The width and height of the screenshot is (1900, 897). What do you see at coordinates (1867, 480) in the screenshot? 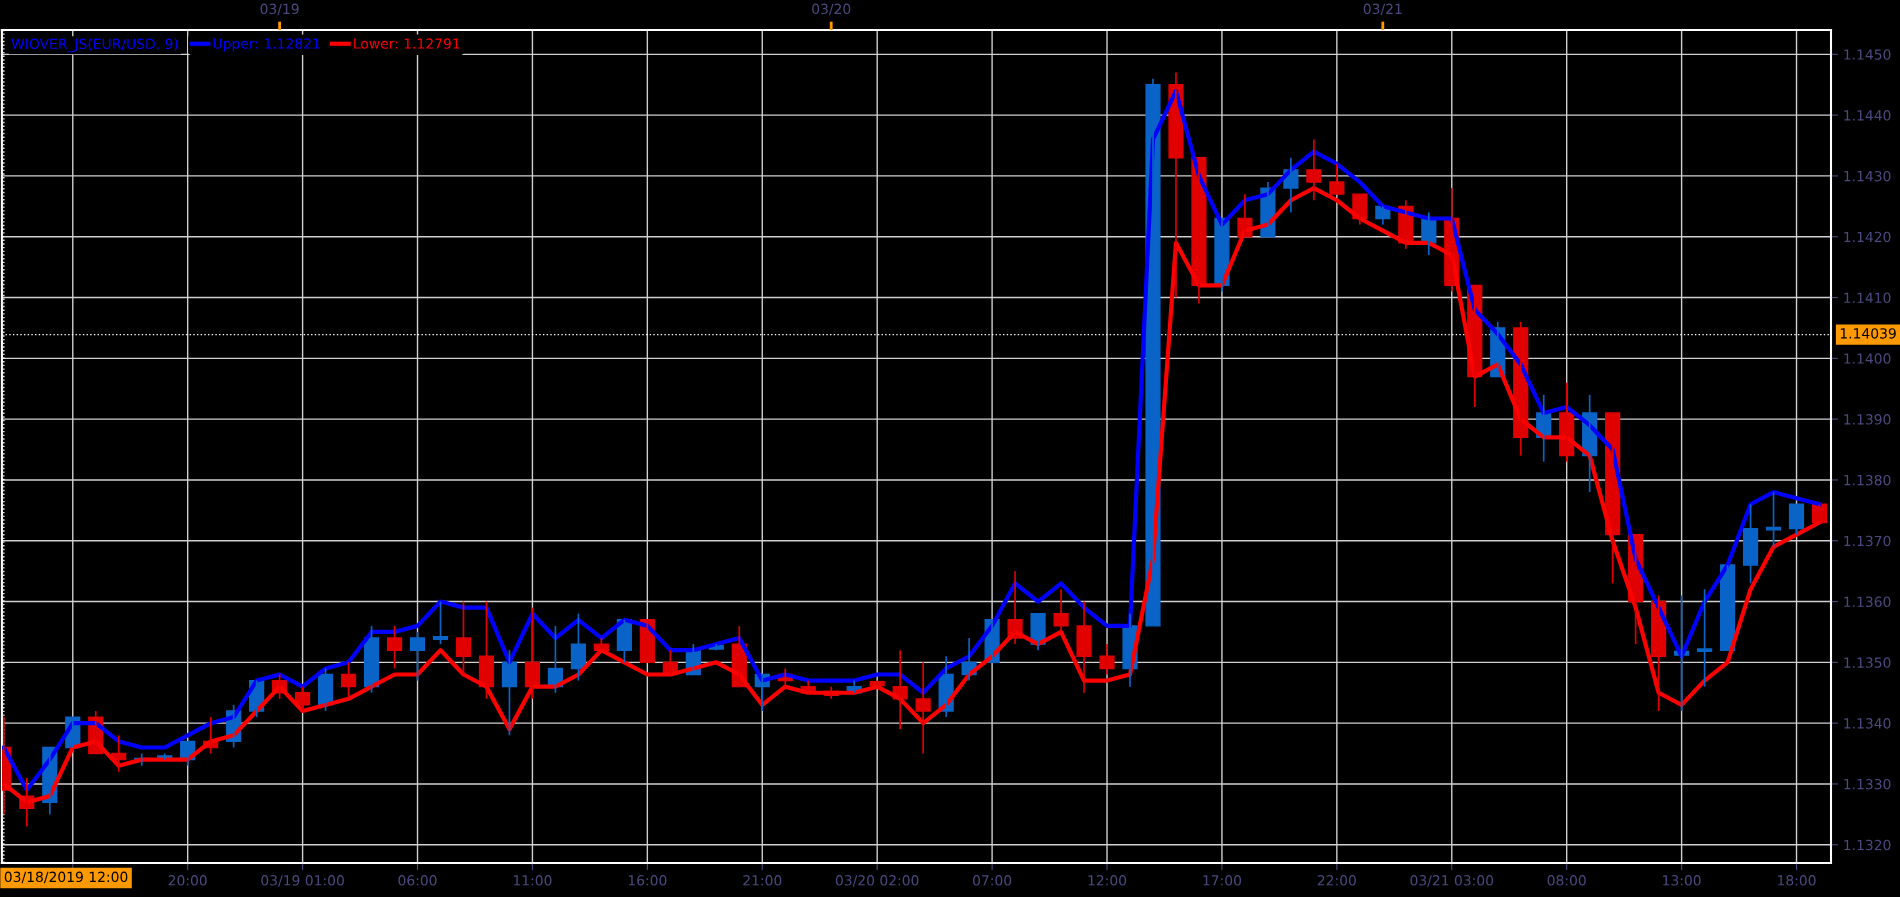
I see `y-tick-label: 1.1380` at bounding box center [1867, 480].